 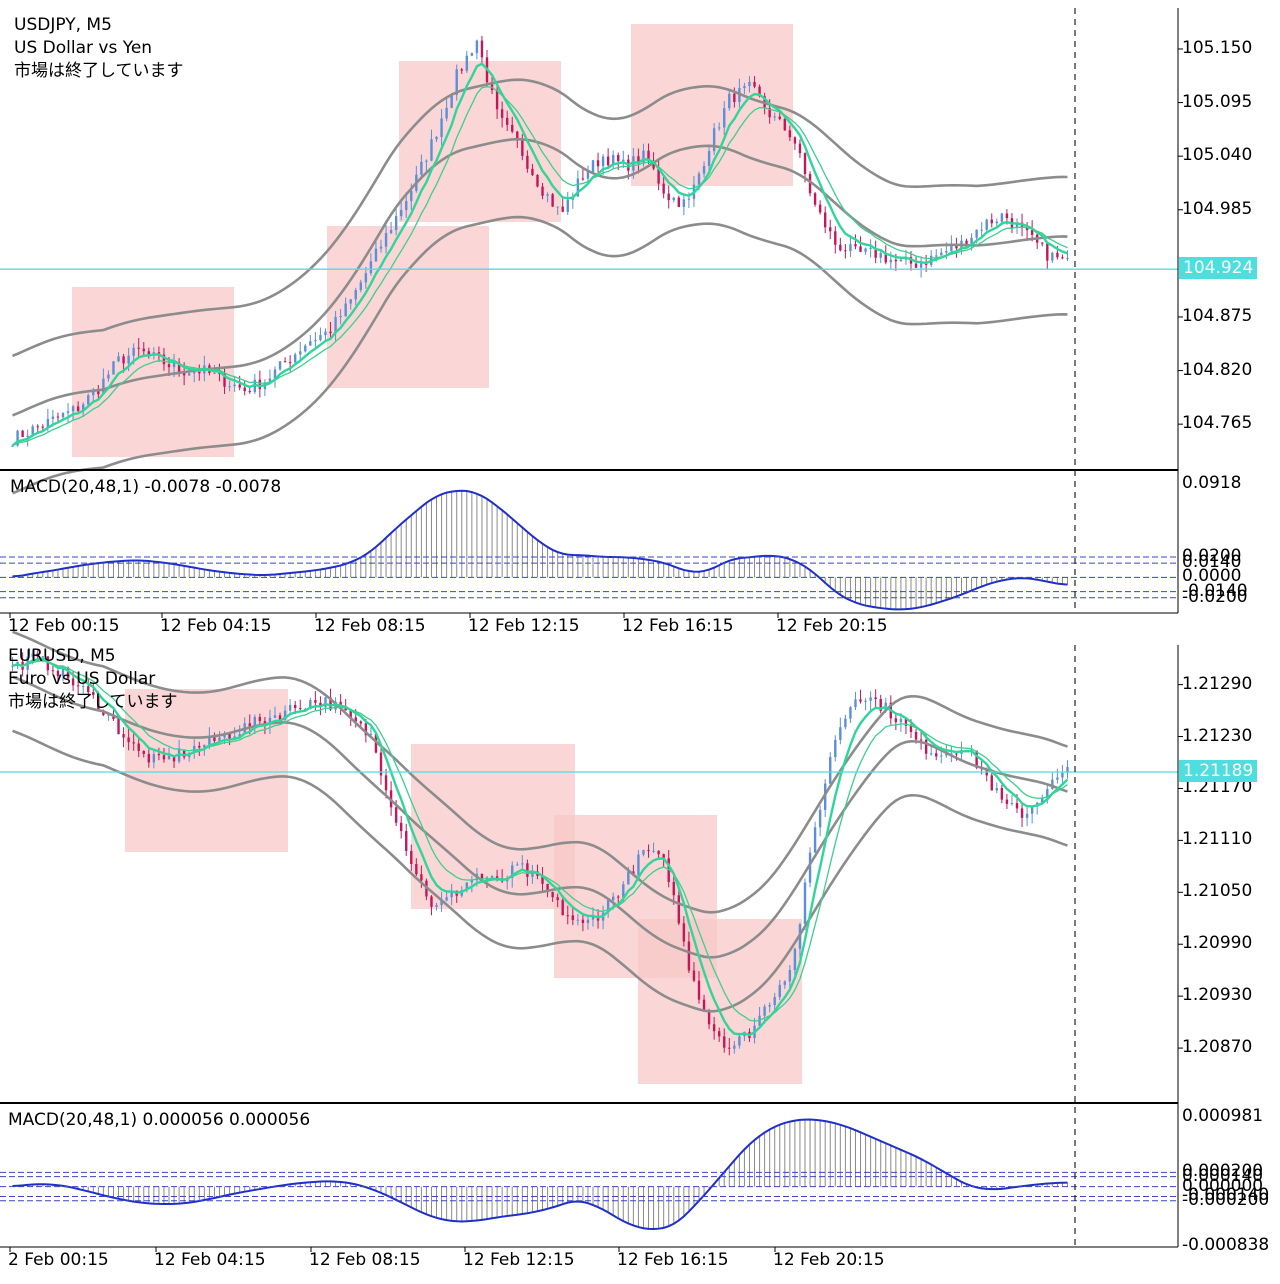 I want to click on y-tick-label: 1.21170, so click(x=1217, y=787).